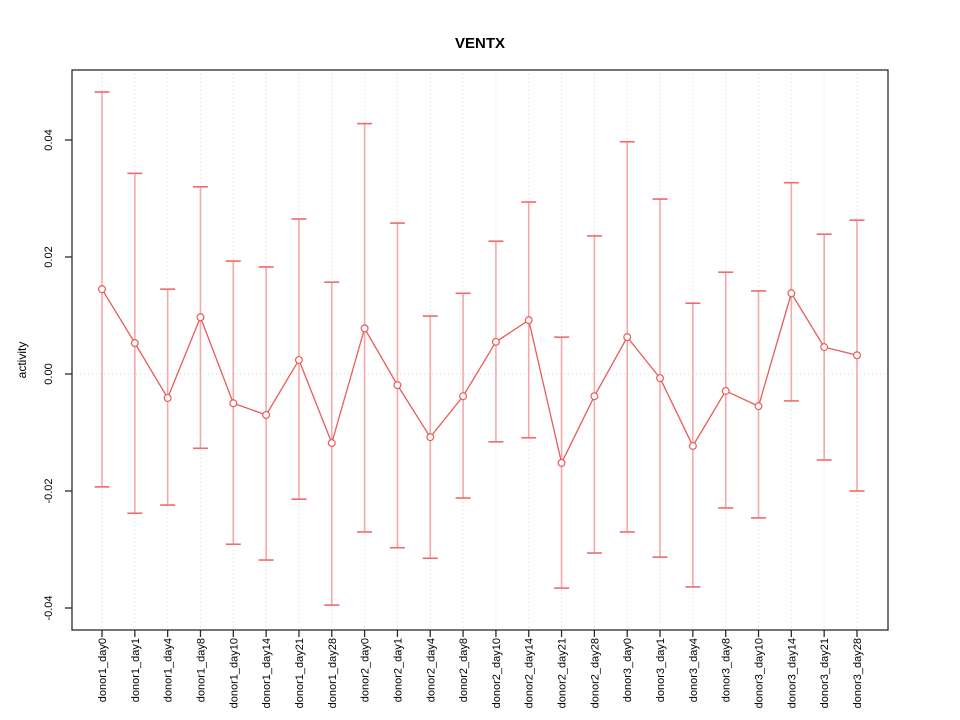  What do you see at coordinates (398, 670) in the screenshot?
I see `x-tick-label: donor2_day1` at bounding box center [398, 670].